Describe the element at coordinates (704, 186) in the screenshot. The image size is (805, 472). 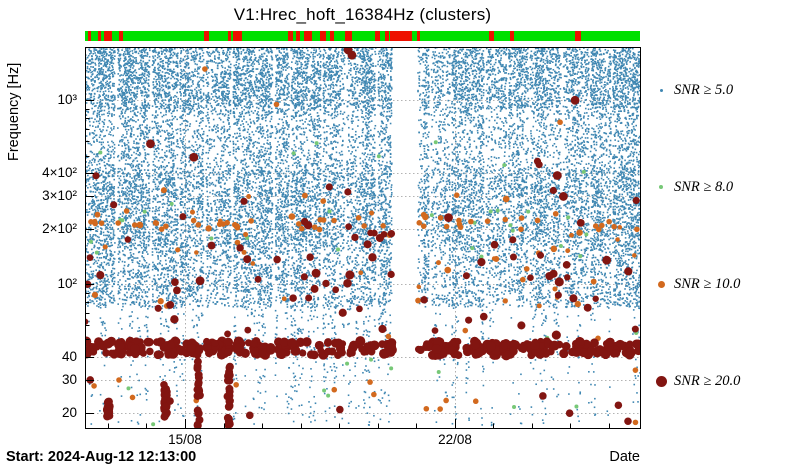
I see `legend-label: SNR ≥ 8.0` at that location.